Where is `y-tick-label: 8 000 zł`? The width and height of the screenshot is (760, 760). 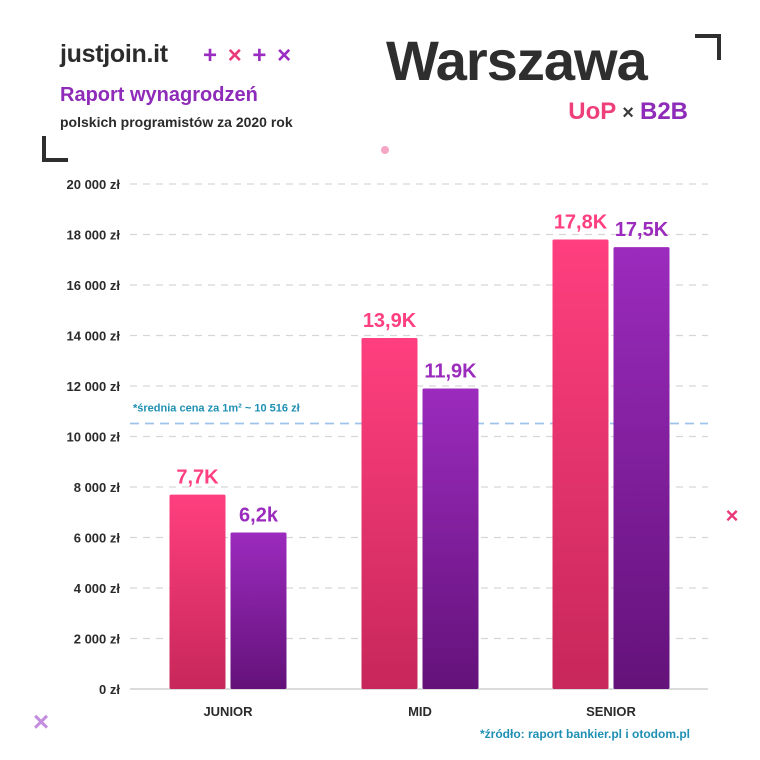
y-tick-label: 8 000 zł is located at coordinates (97, 487).